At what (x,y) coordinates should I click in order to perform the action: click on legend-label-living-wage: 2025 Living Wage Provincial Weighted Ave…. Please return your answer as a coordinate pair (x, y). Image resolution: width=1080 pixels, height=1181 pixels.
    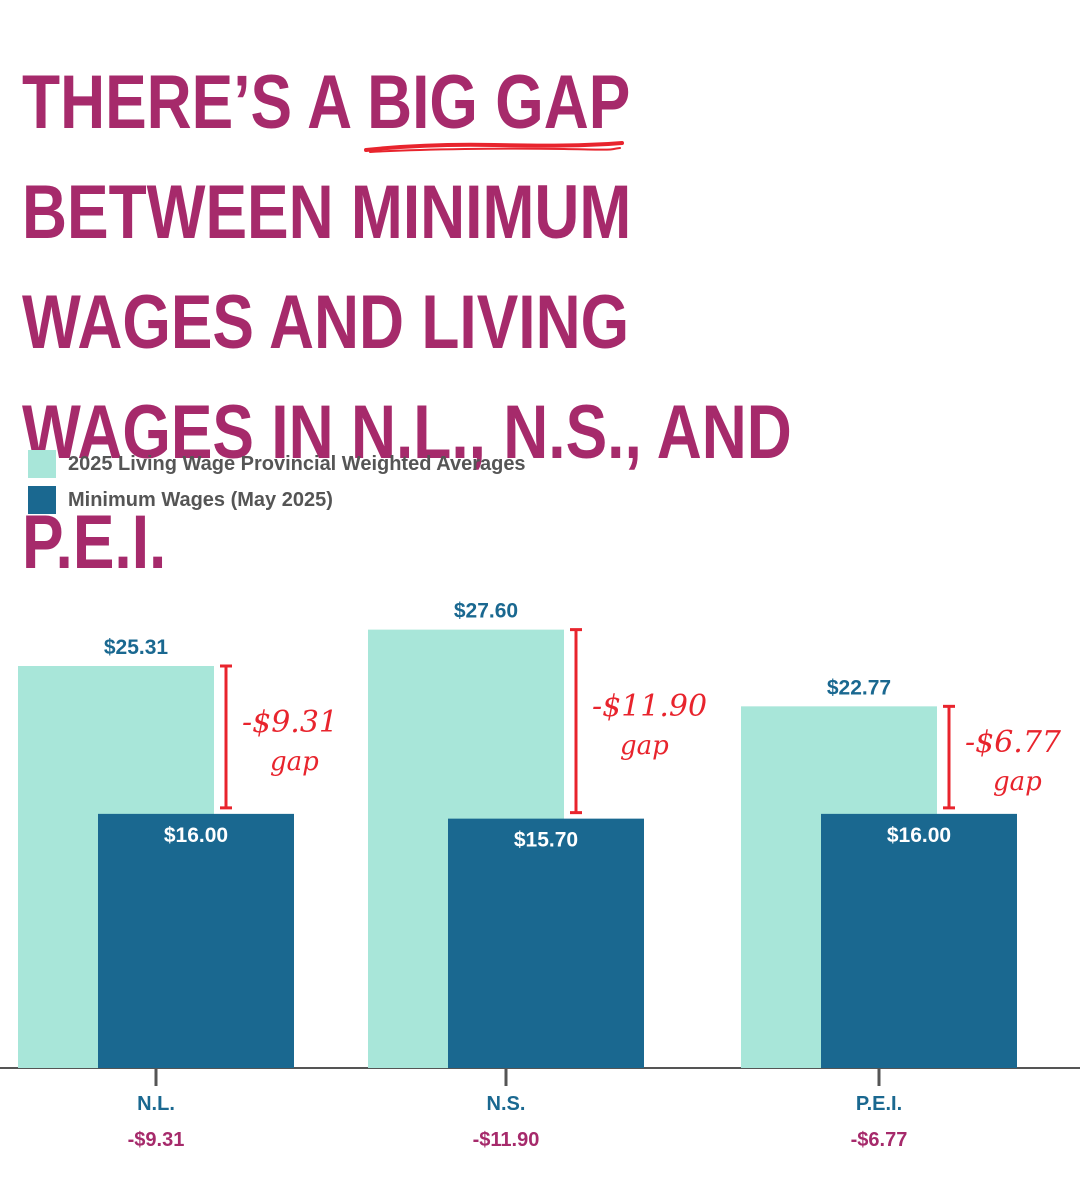
    Looking at the image, I should click on (297, 463).